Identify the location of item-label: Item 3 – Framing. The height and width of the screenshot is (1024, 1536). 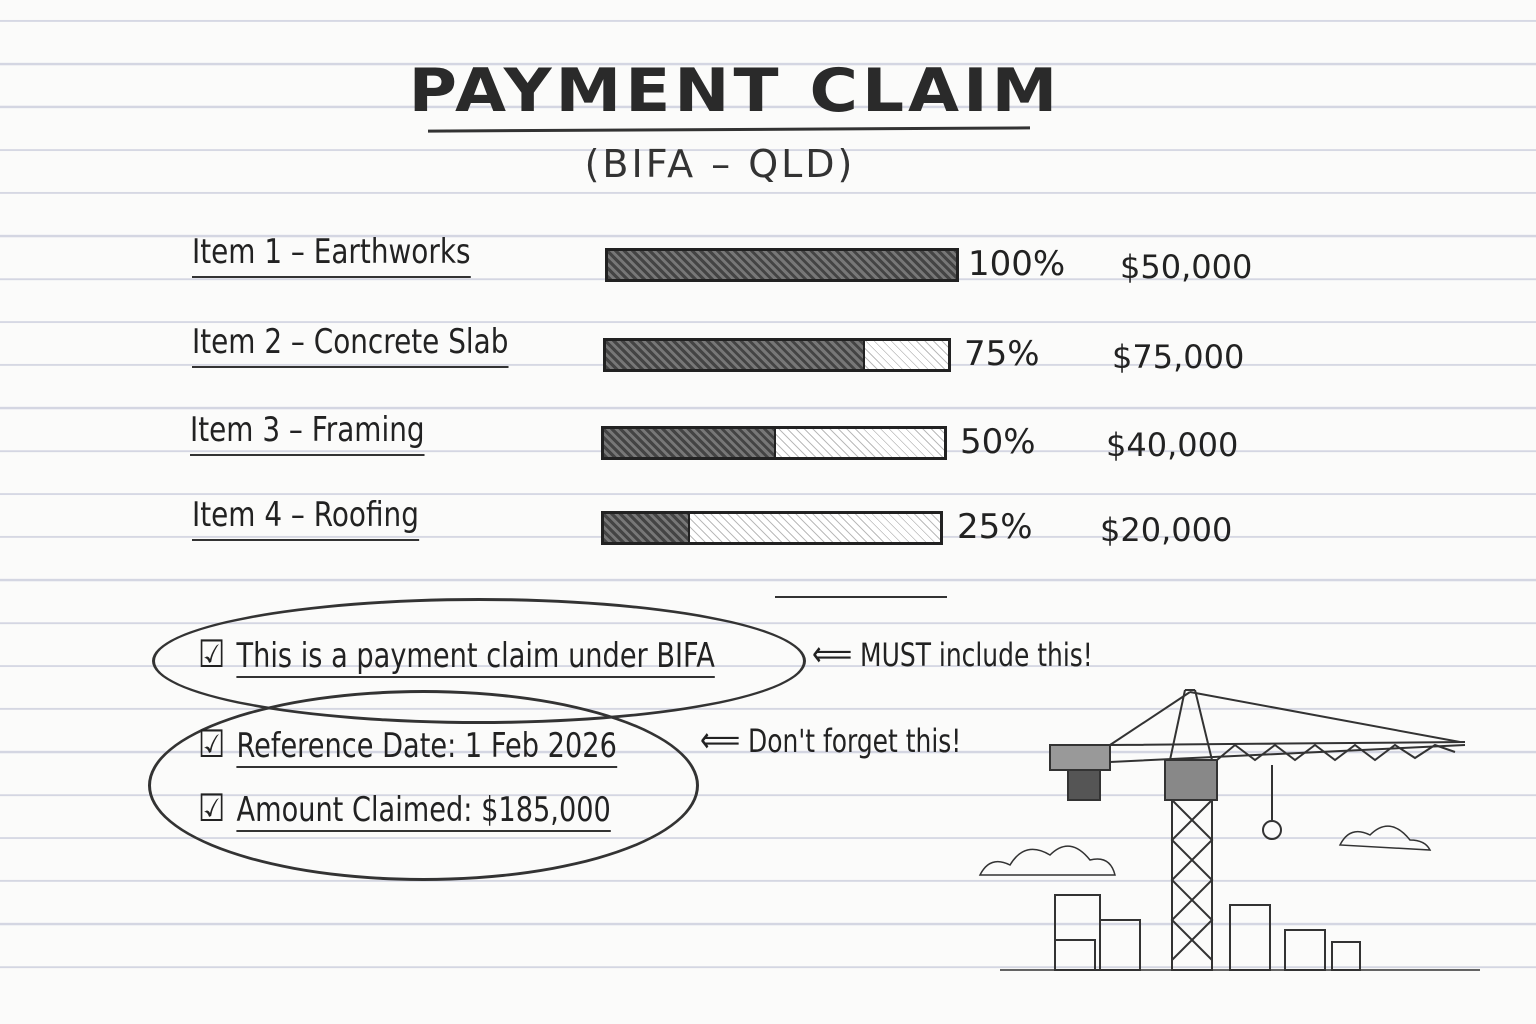
(307, 433).